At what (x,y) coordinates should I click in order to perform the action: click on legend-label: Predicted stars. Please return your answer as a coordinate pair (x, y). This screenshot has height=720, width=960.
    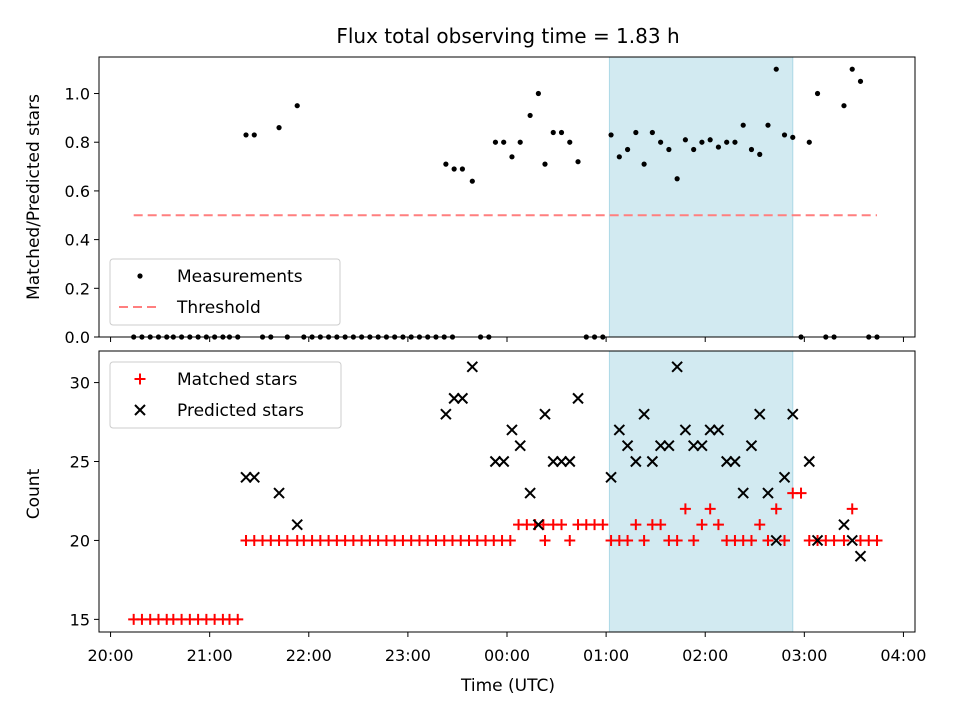
    Looking at the image, I should click on (240, 411).